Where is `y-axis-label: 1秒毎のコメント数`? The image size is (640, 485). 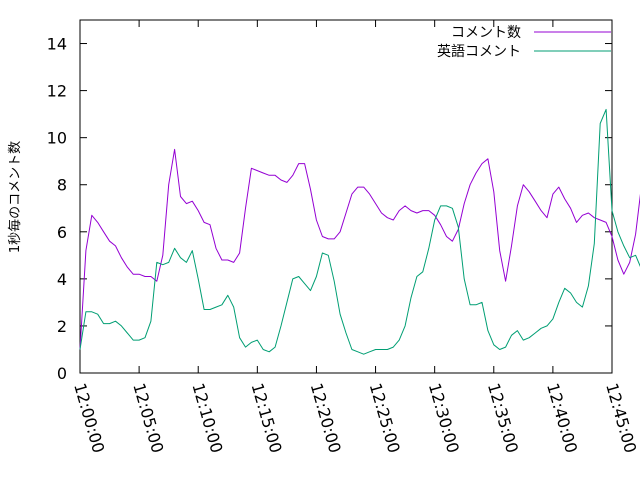
y-axis-label: 1秒毎のコメント数 is located at coordinates (15, 197).